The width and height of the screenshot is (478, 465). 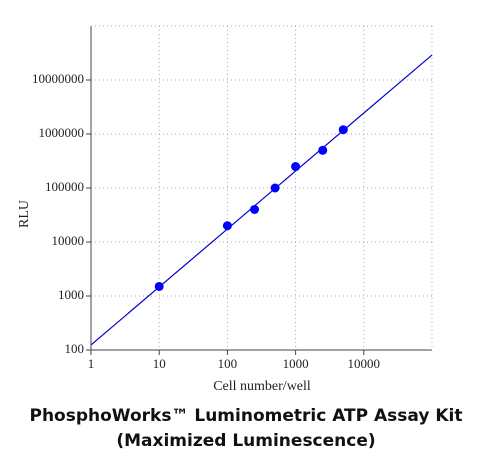 What do you see at coordinates (24, 214) in the screenshot?
I see `y-axis-label: RLU` at bounding box center [24, 214].